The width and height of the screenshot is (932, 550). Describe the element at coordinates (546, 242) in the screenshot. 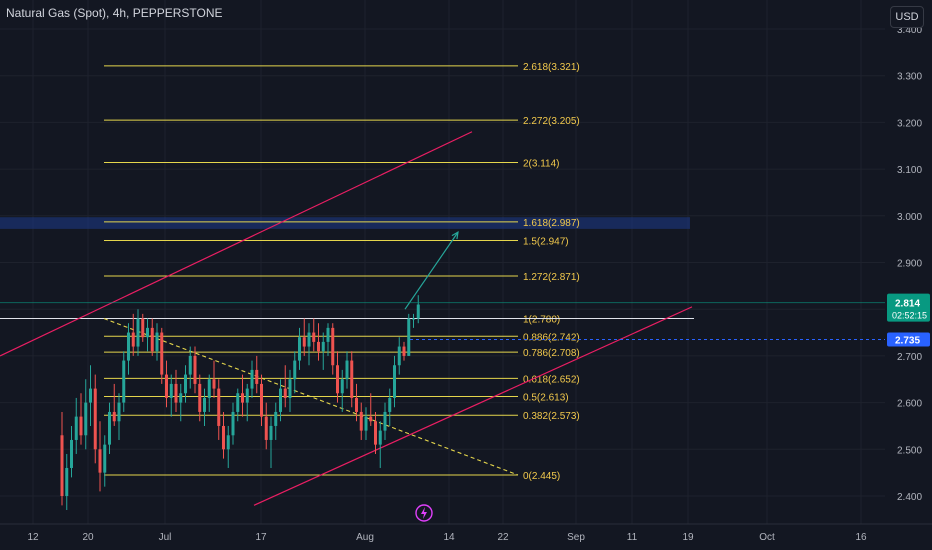

I see `fib-level-label: 1.5(2.947)` at that location.